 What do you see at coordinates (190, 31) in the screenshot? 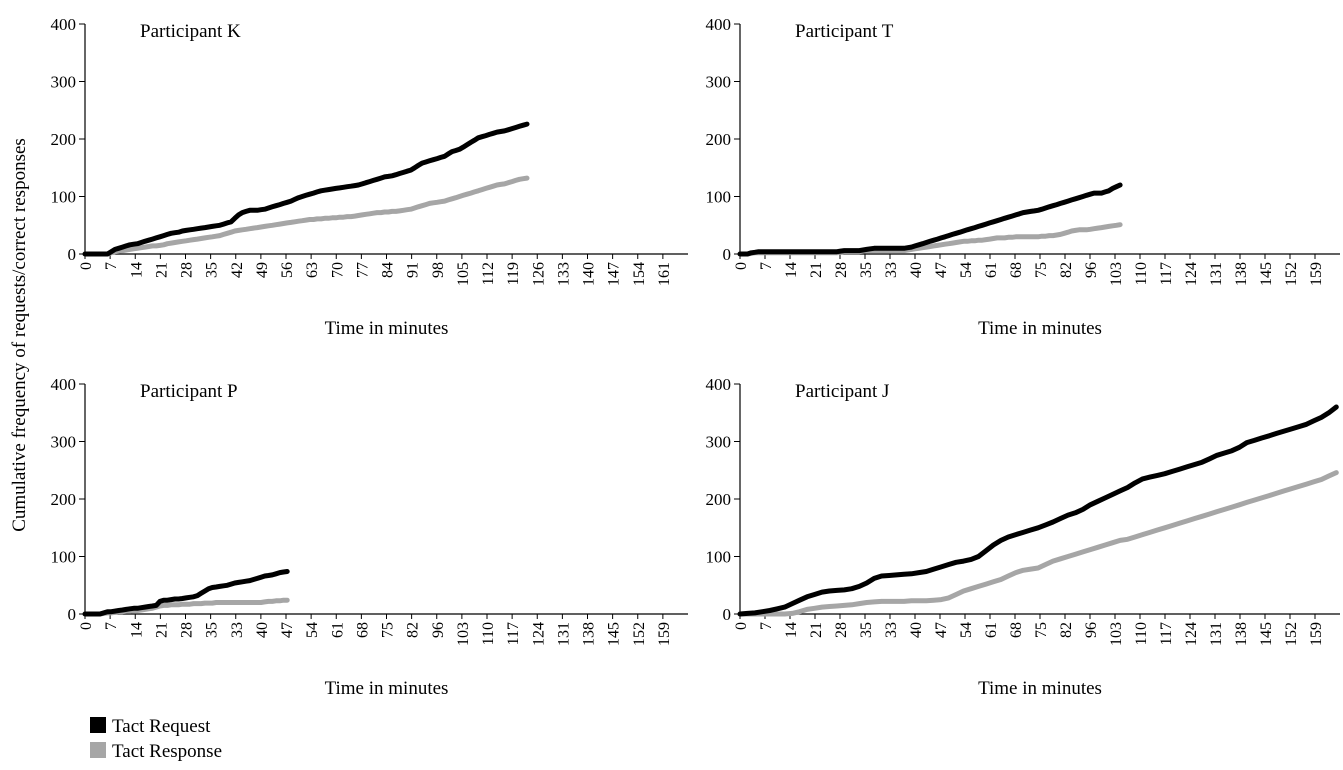
I see `panel-title: Participant K` at bounding box center [190, 31].